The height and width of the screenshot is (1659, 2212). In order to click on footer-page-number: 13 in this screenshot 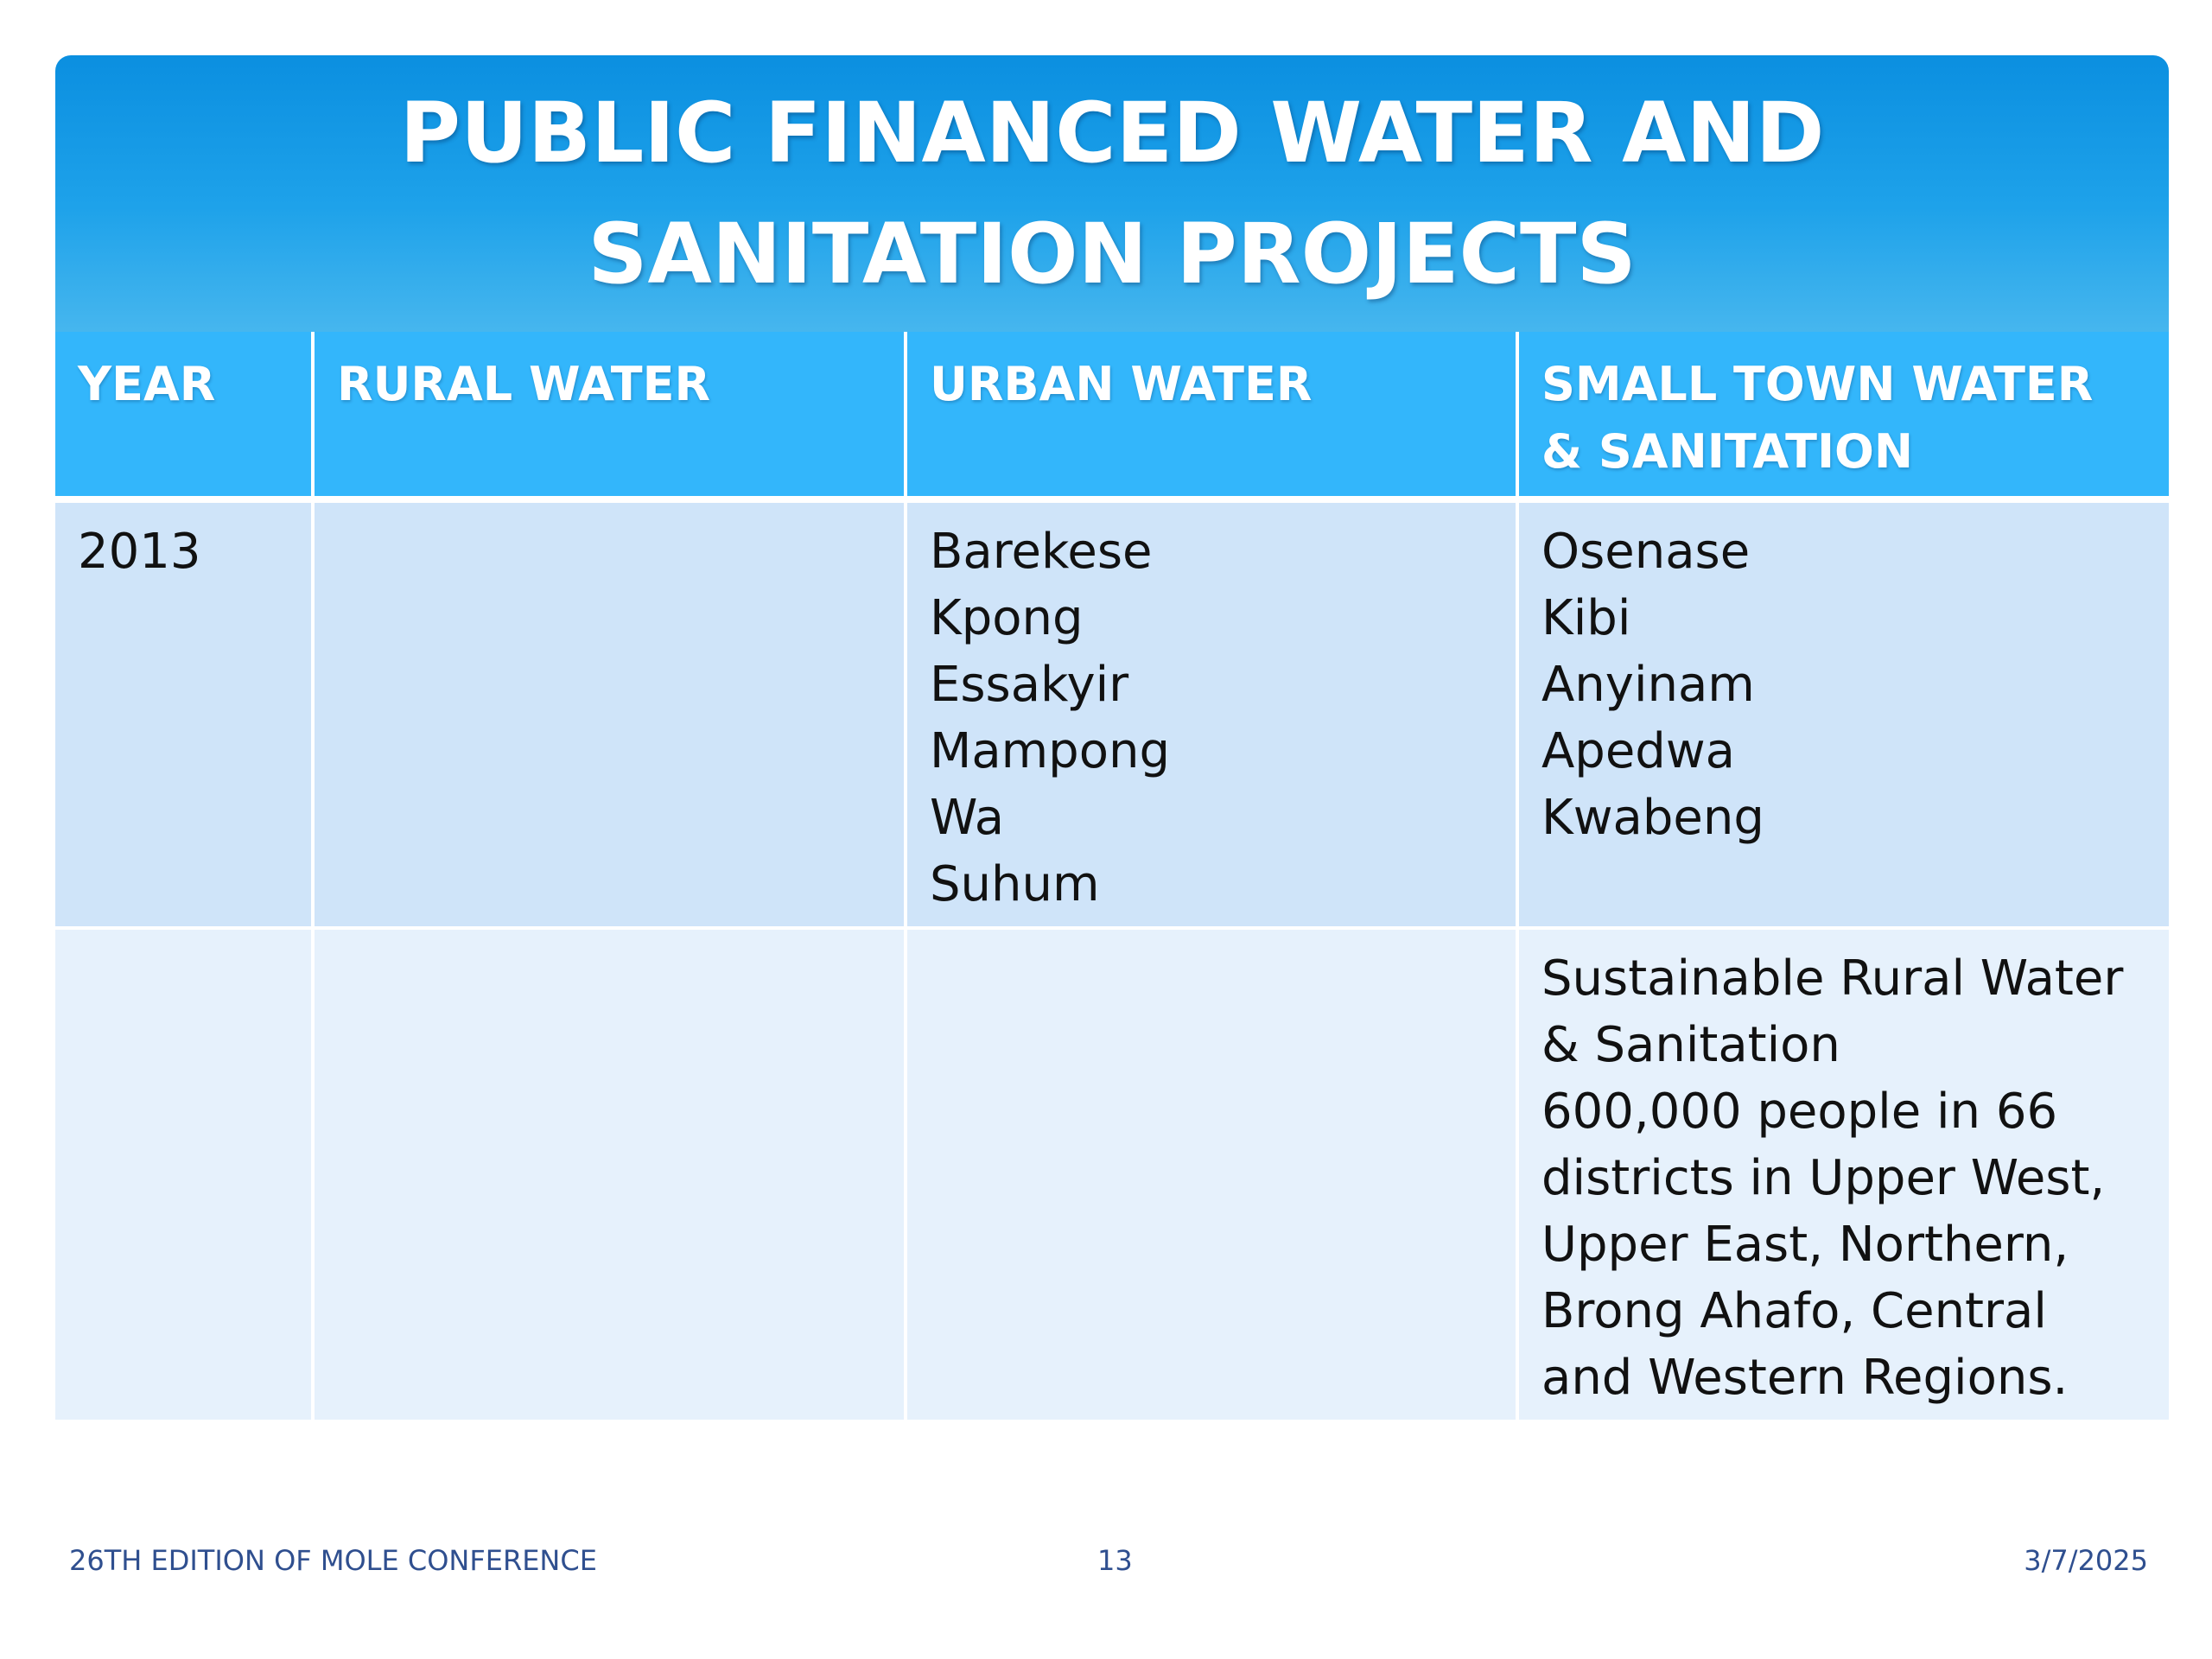, I will do `click(1115, 1560)`.